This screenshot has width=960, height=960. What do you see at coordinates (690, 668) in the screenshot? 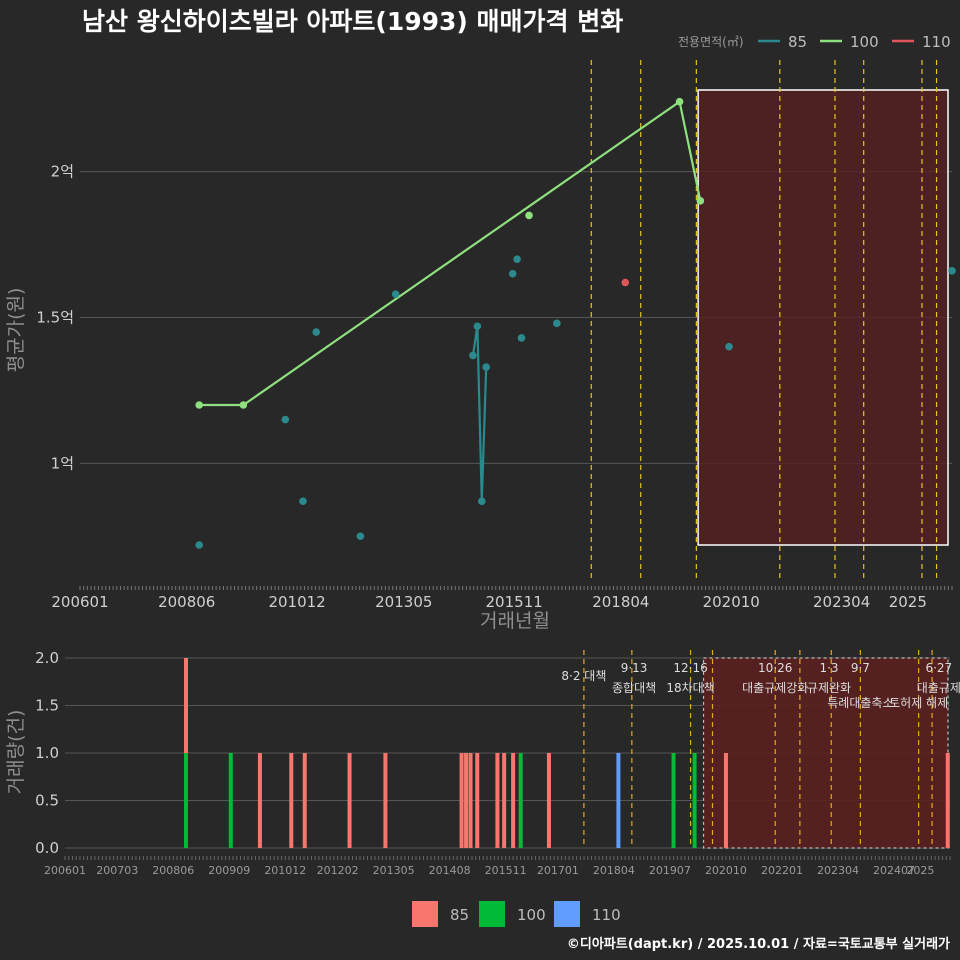
I see `annotation-date: 12·16` at bounding box center [690, 668].